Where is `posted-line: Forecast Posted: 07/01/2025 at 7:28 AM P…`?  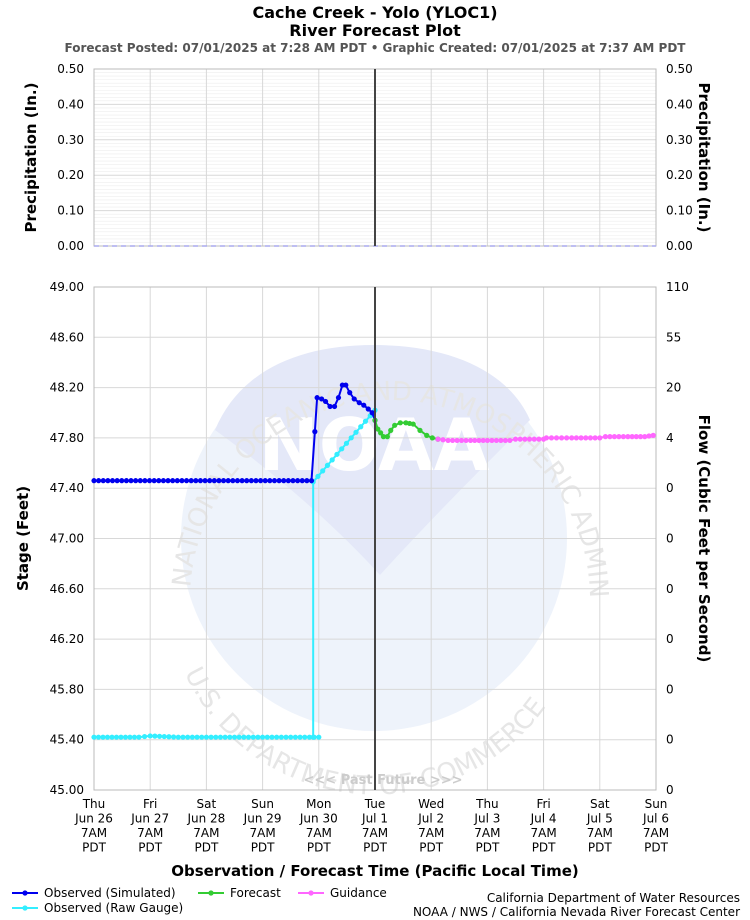 posted-line: Forecast Posted: 07/01/2025 at 7:28 AM P… is located at coordinates (376, 48).